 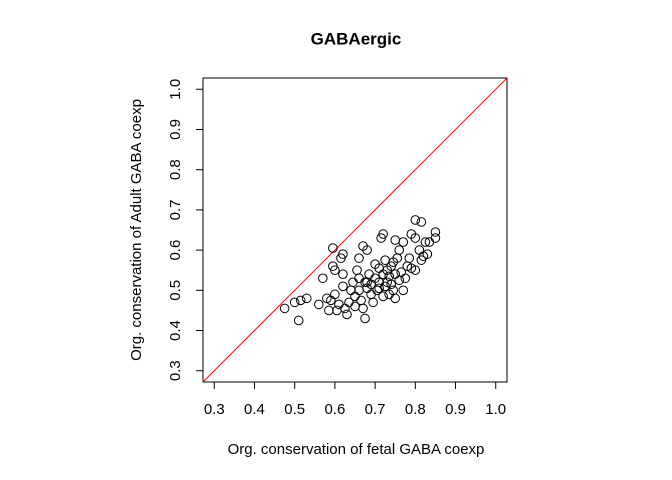 I want to click on x-tick-label: 0.8, so click(x=415, y=409).